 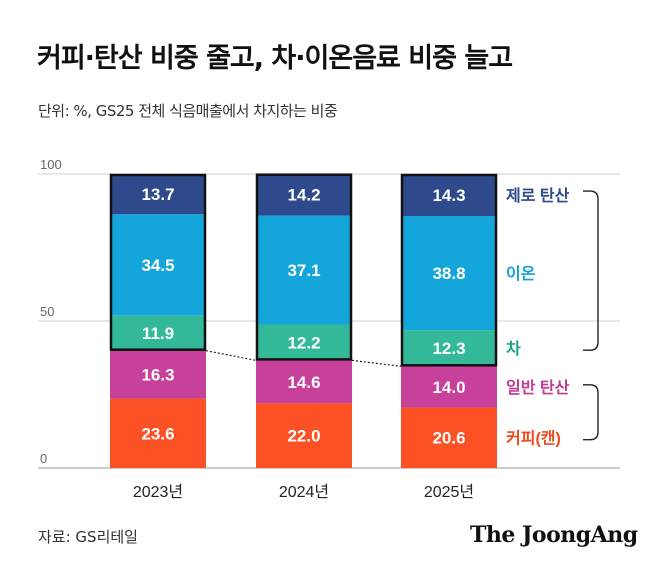 I want to click on x-tick-label: 2024년, so click(x=304, y=492).